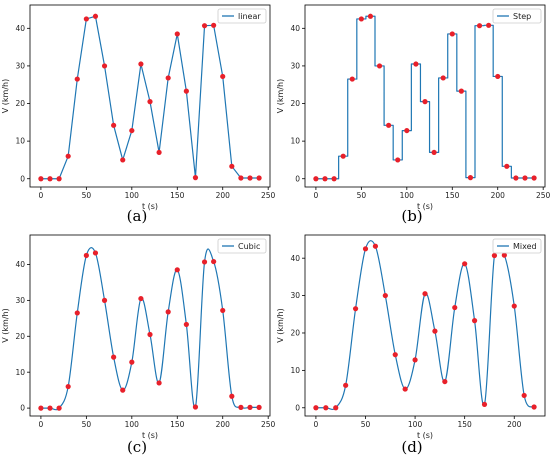 This screenshot has width=550, height=463. I want to click on x-tick-label: 150, so click(452, 195).